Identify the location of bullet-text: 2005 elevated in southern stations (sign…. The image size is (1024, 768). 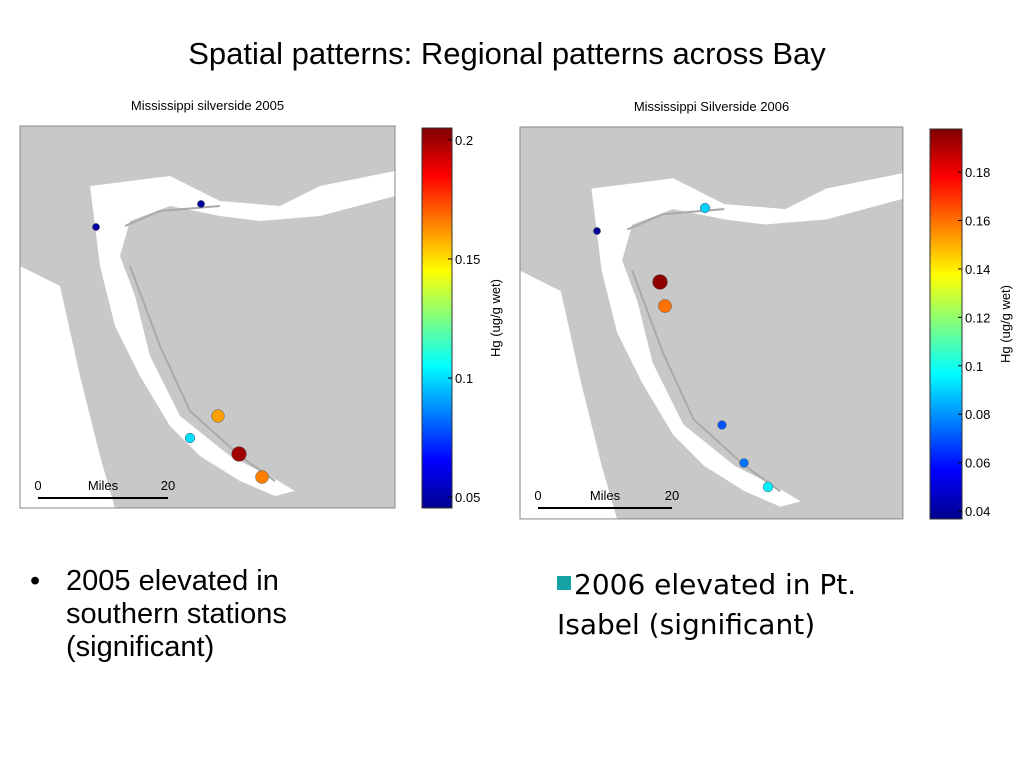
(176, 614).